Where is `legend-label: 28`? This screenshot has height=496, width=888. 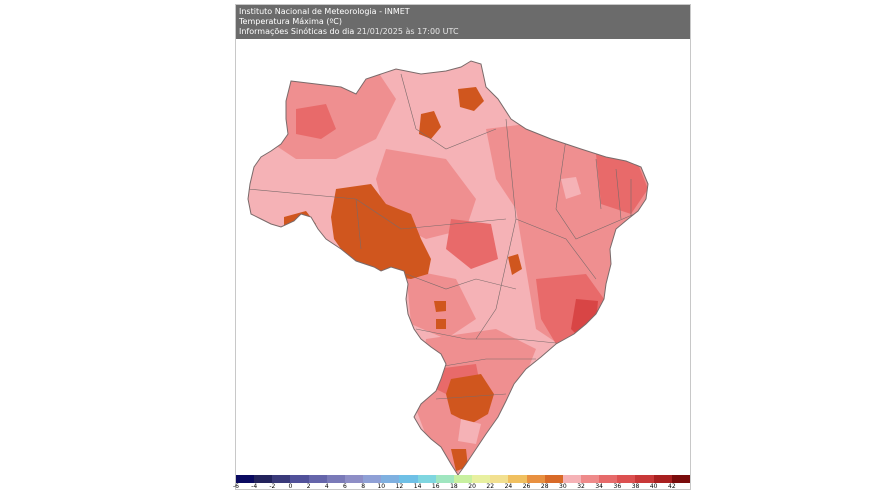 legend-label: 28 is located at coordinates (544, 486).